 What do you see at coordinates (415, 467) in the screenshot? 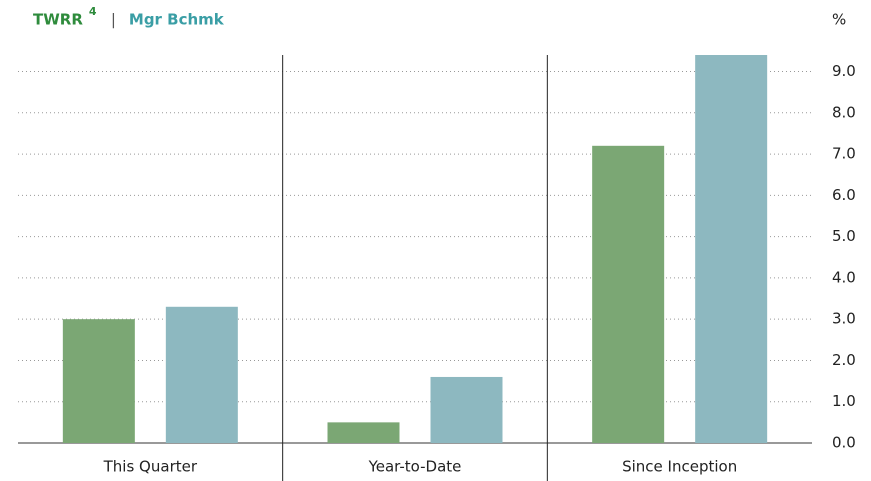
I see `x-tick-label: Year-to-Date` at bounding box center [415, 467].